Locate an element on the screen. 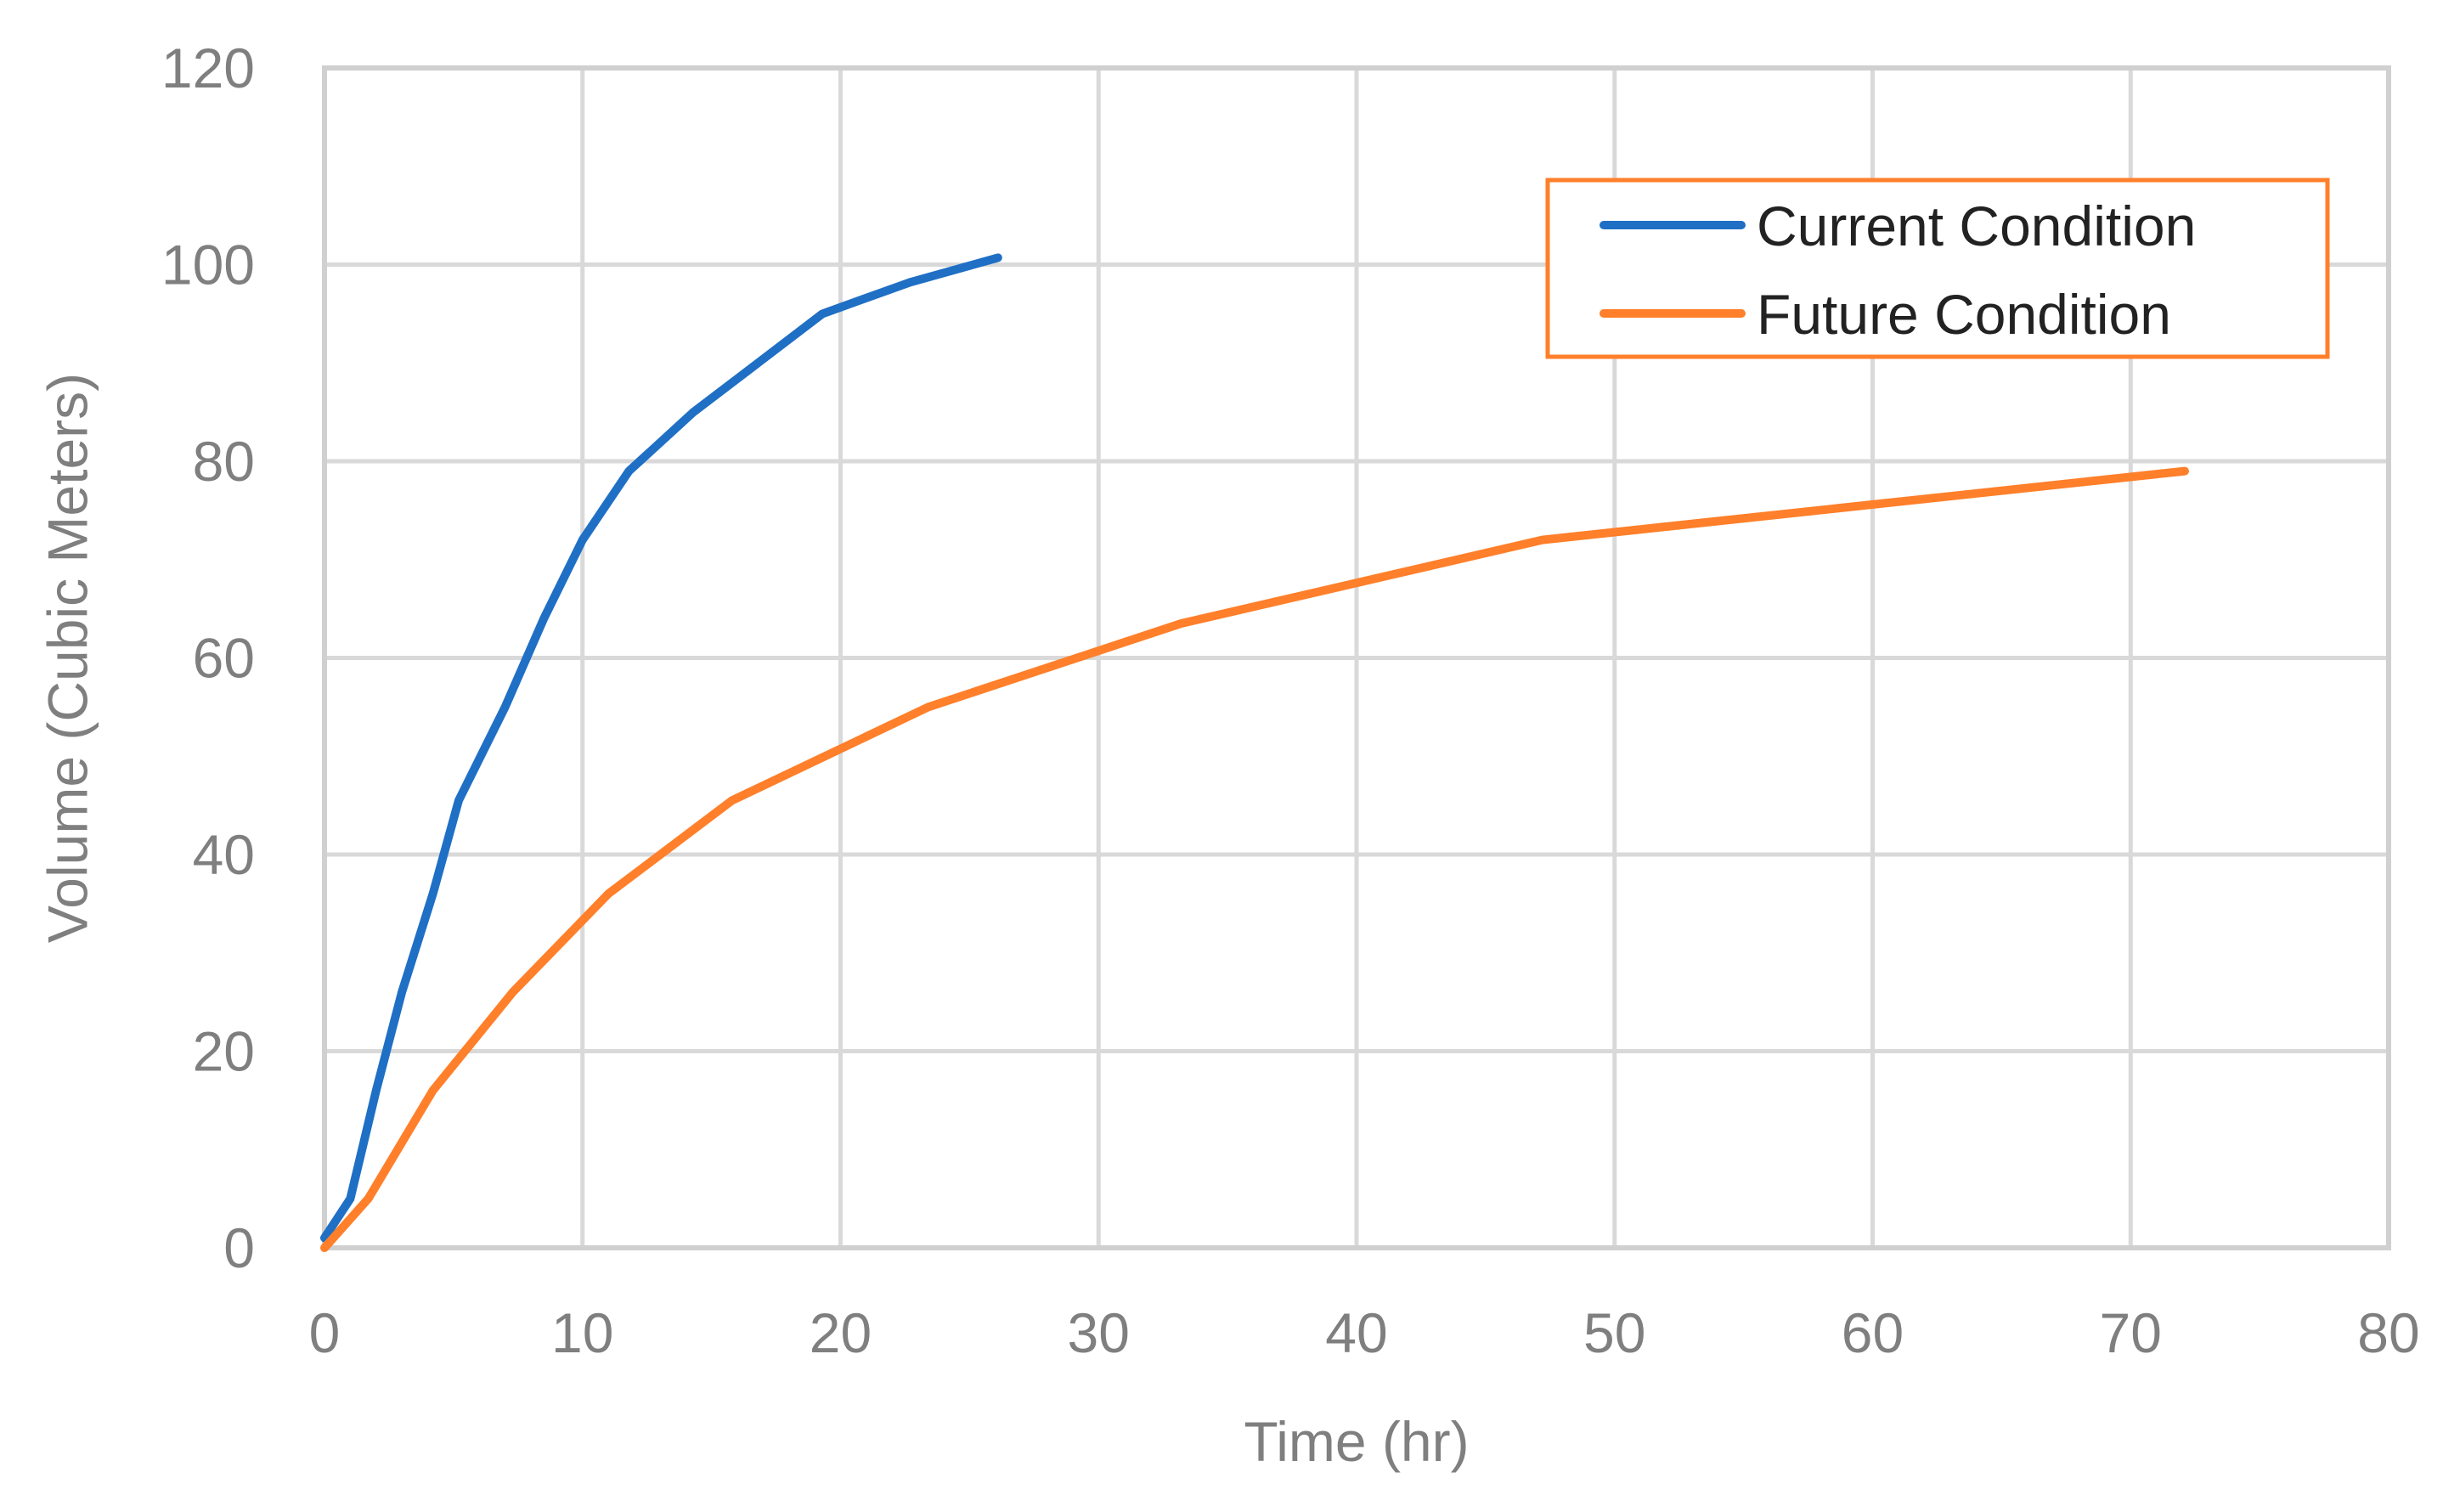  y-axis-title: Volume (Cubic Meters) is located at coordinates (68, 658).